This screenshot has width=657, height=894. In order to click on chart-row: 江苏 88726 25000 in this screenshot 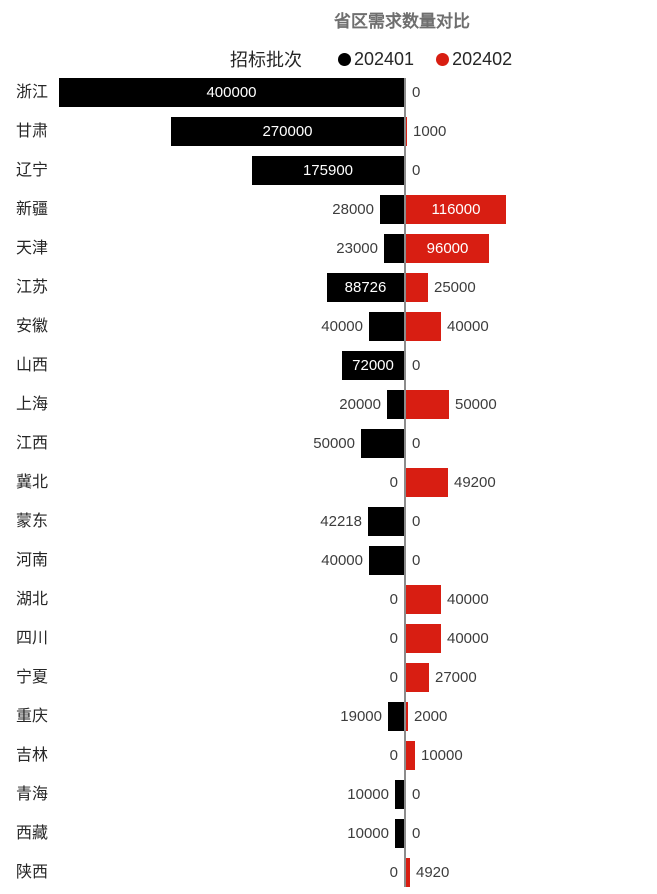, I will do `click(328, 287)`.